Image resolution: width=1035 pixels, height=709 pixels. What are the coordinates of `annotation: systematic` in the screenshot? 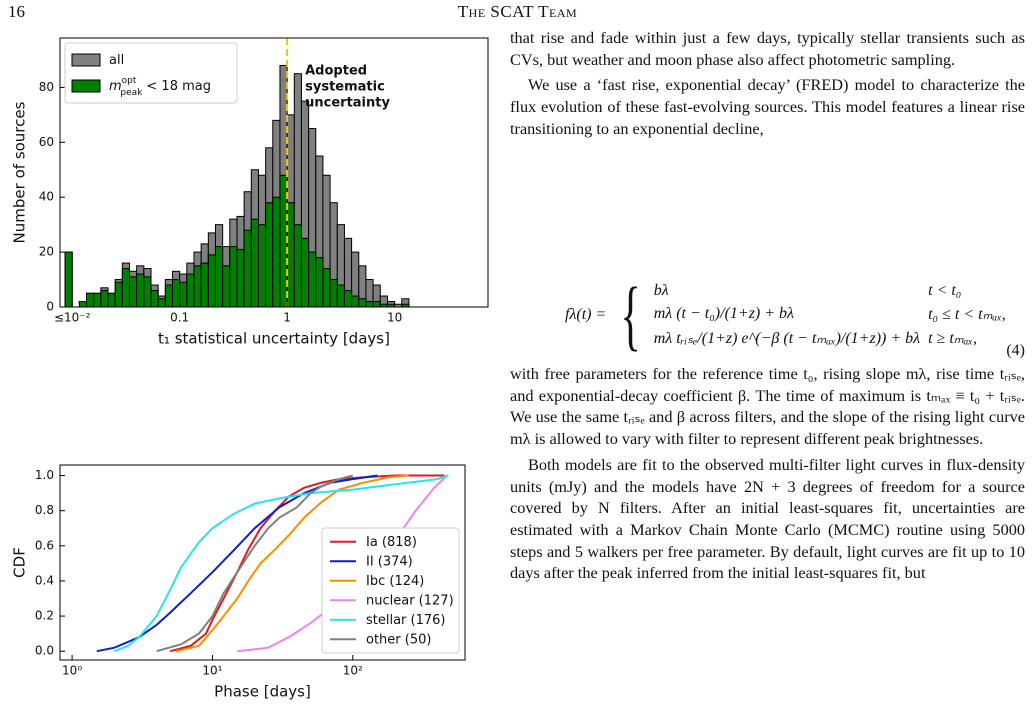 It's located at (345, 87).